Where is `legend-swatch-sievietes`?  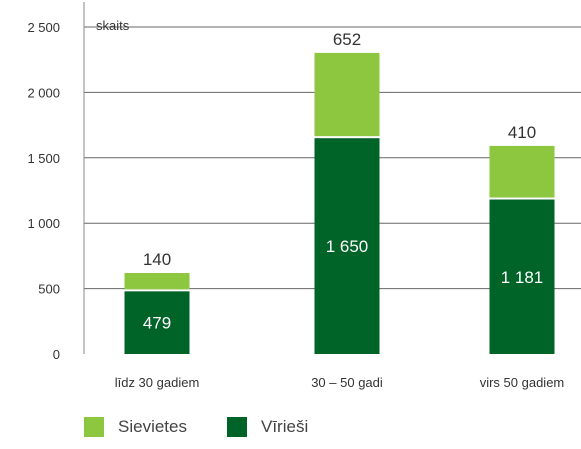 legend-swatch-sievietes is located at coordinates (94, 427).